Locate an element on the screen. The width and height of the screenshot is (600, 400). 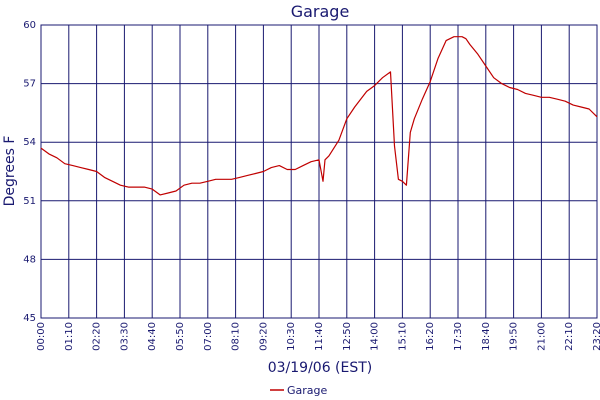
y-axis-label: Degrees F is located at coordinates (10, 171).